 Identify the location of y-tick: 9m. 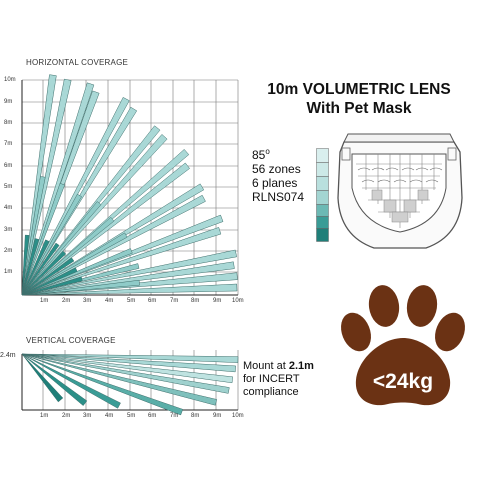
(8, 102).